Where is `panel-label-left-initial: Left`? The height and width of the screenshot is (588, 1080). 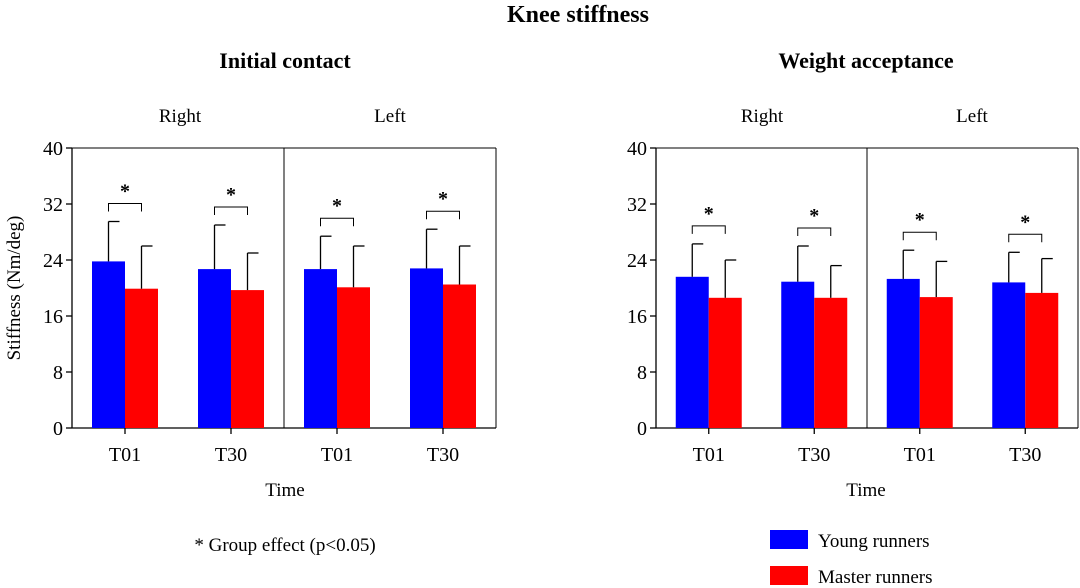 panel-label-left-initial: Left is located at coordinates (390, 116).